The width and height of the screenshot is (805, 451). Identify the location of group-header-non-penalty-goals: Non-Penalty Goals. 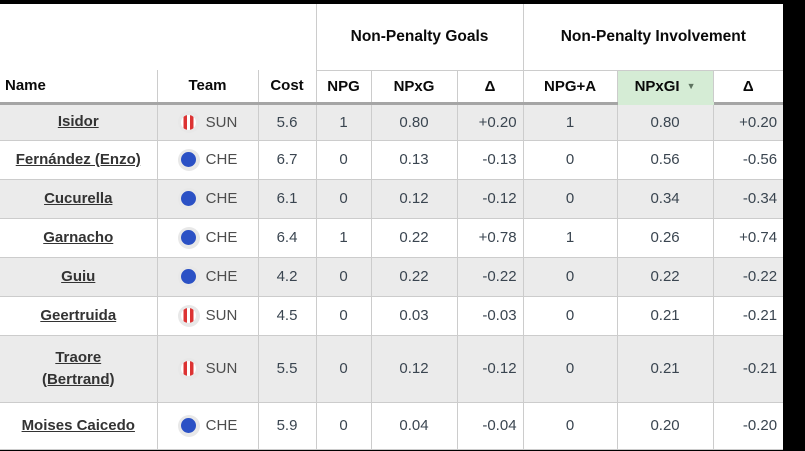
(419, 37).